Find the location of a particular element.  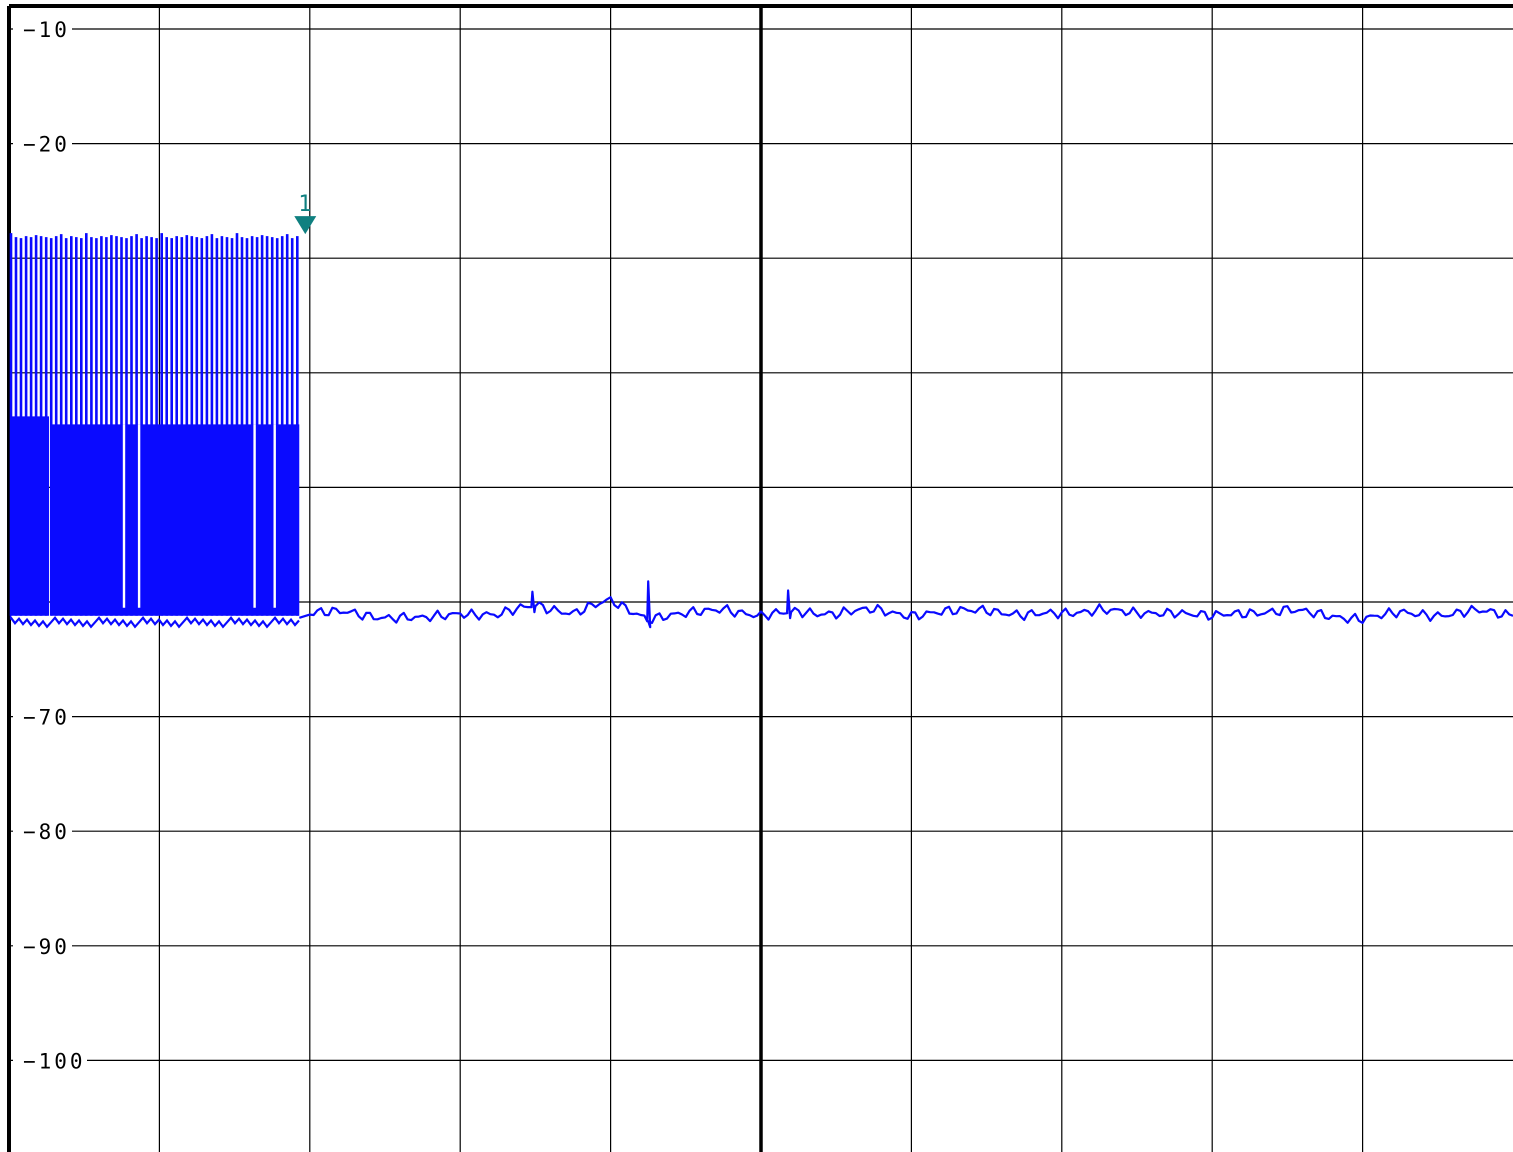

marker-label: 1 is located at coordinates (304, 204).